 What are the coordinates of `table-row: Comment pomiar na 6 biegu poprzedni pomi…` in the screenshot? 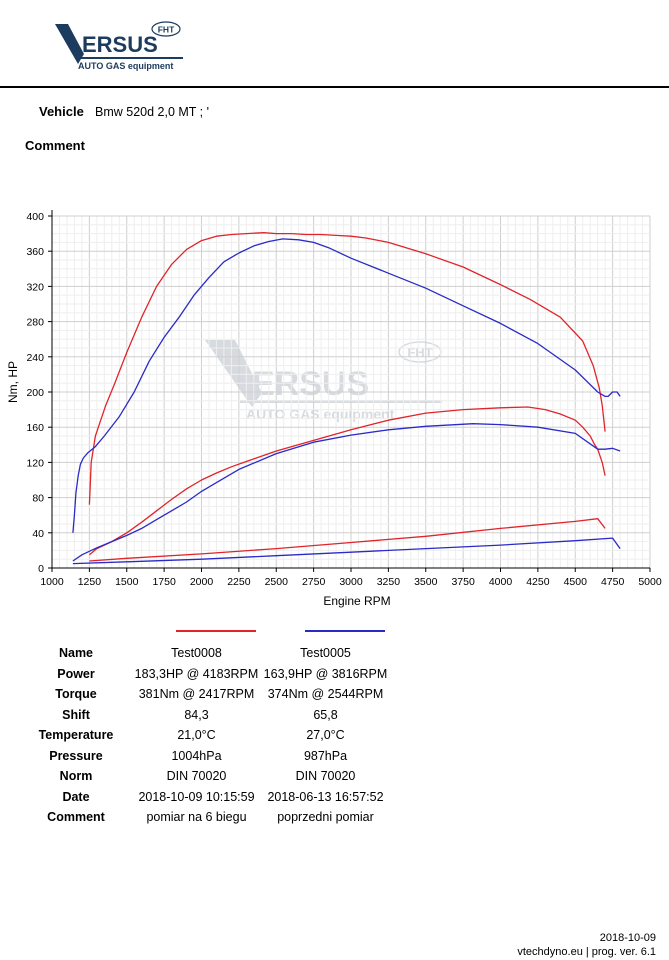 It's located at (205, 817).